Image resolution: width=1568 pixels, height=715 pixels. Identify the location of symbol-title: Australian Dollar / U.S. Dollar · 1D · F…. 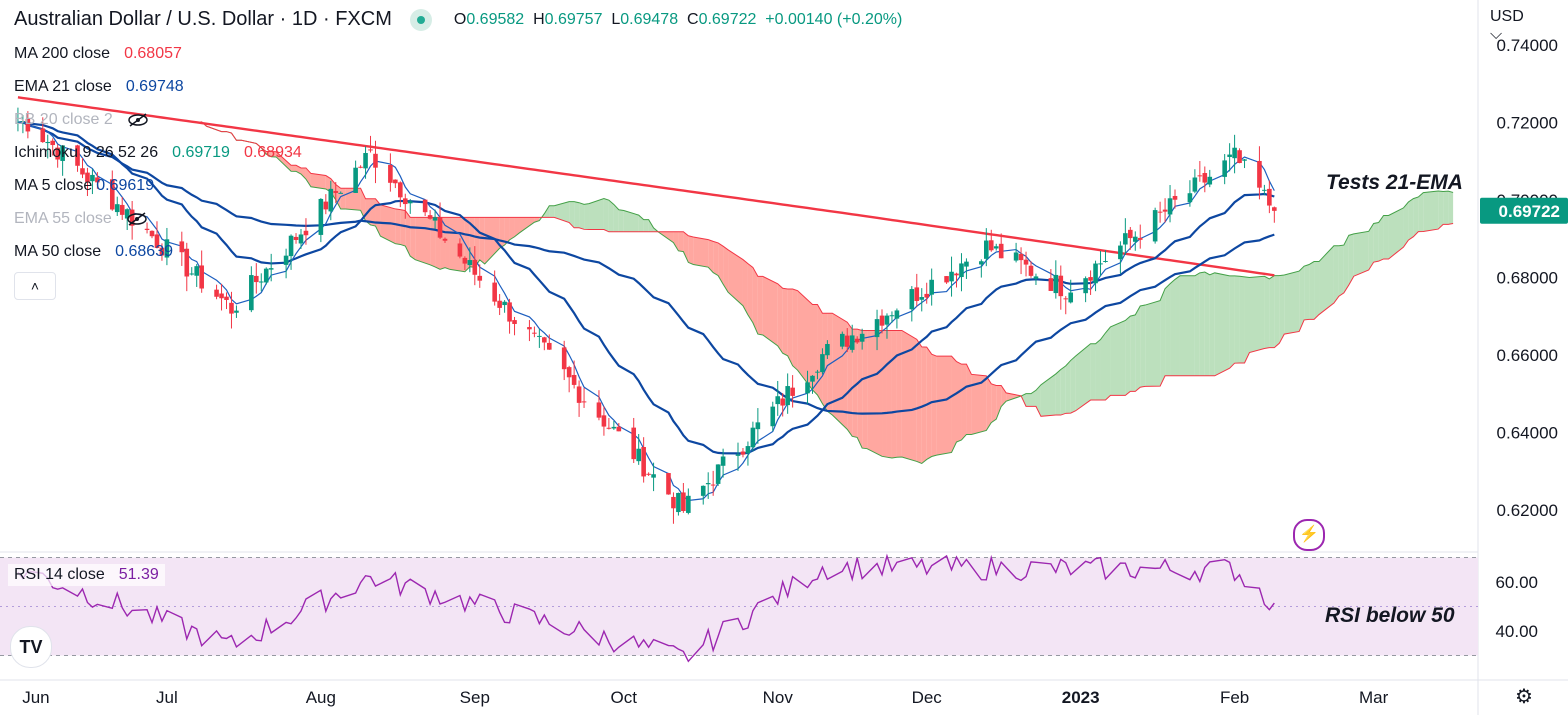
(203, 19).